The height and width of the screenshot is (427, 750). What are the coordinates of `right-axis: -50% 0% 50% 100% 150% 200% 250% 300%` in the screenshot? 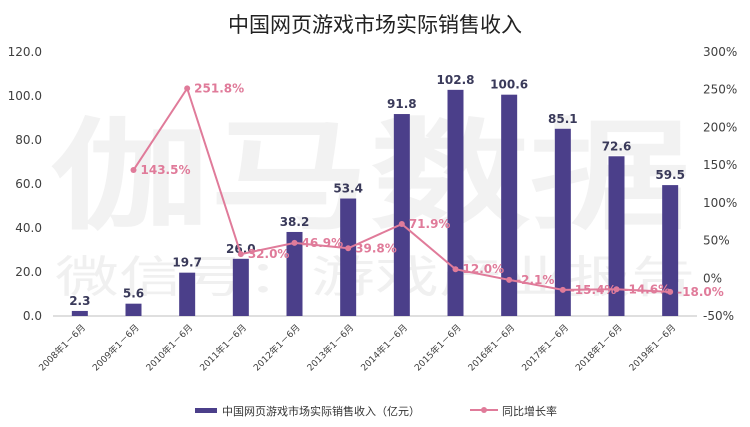 It's located at (720, 184).